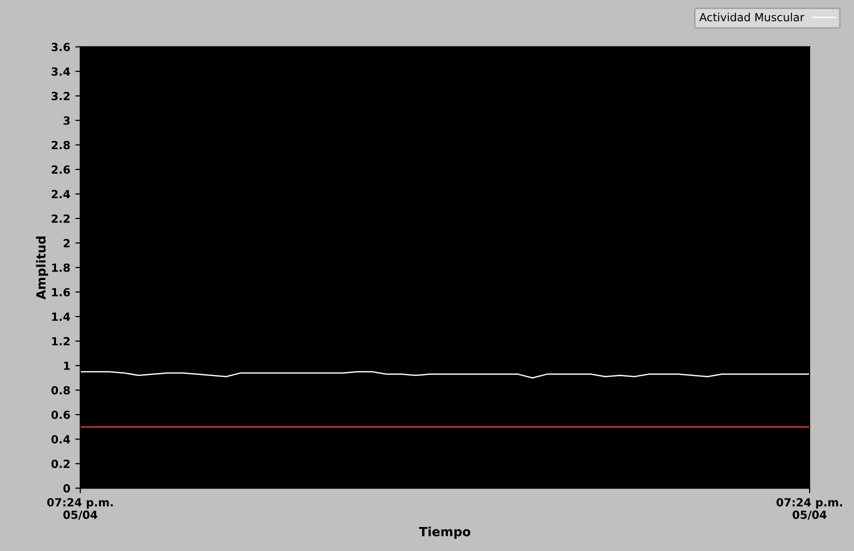 This screenshot has width=854, height=551. Describe the element at coordinates (445, 374) in the screenshot. I see `line-series` at that location.